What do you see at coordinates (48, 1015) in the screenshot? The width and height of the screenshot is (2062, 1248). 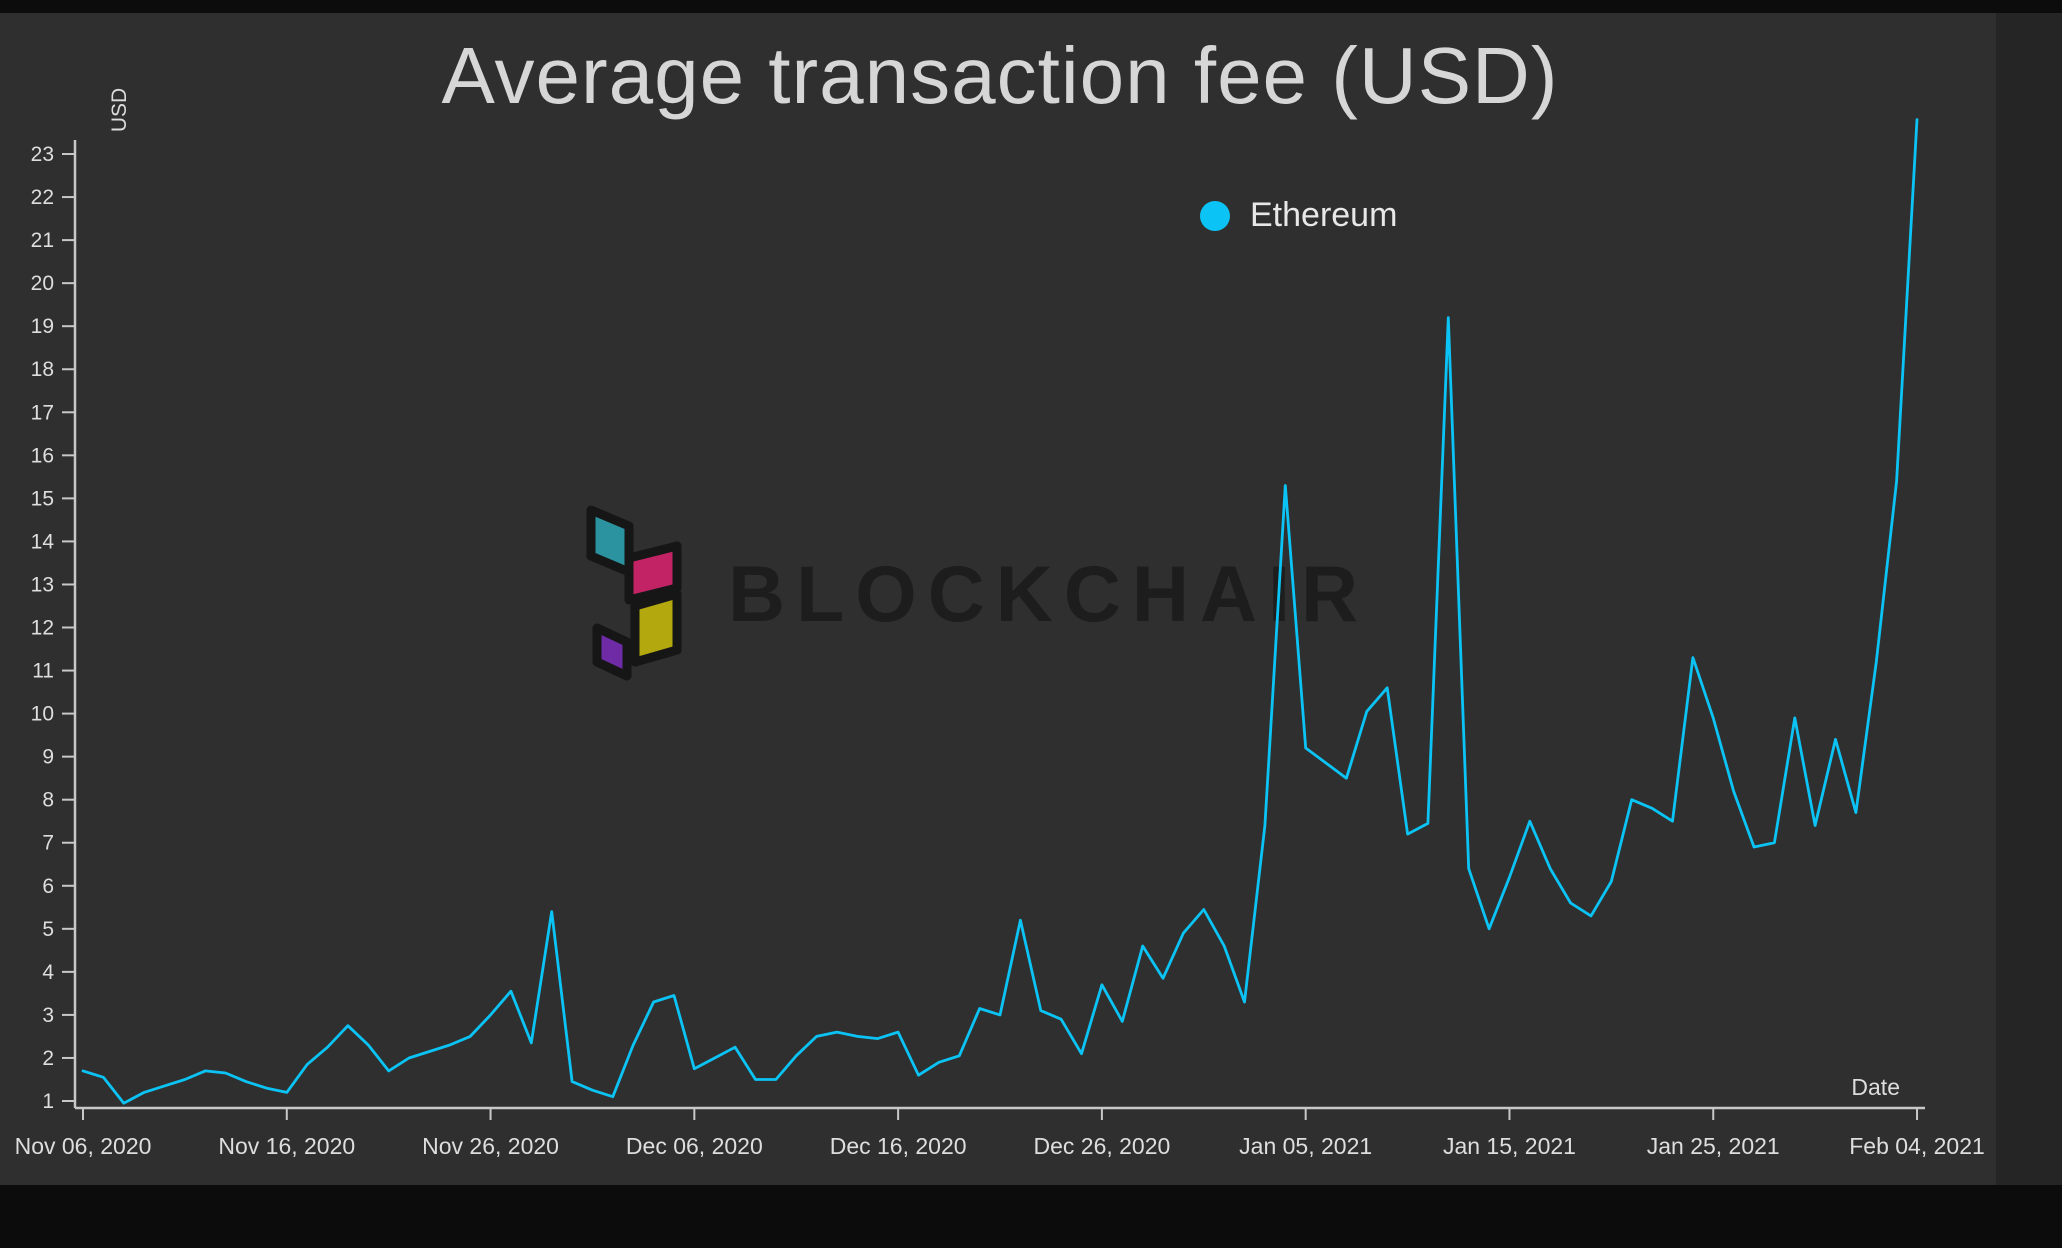 I see `svg-text: 3` at bounding box center [48, 1015].